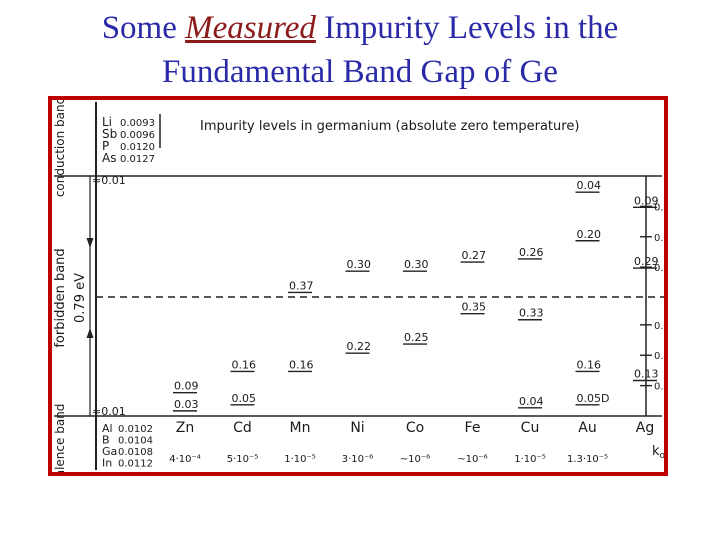 The height and width of the screenshot is (540, 720). Describe the element at coordinates (135, 429) in the screenshot. I see `acceptor-energy-al: 0.0102` at that location.